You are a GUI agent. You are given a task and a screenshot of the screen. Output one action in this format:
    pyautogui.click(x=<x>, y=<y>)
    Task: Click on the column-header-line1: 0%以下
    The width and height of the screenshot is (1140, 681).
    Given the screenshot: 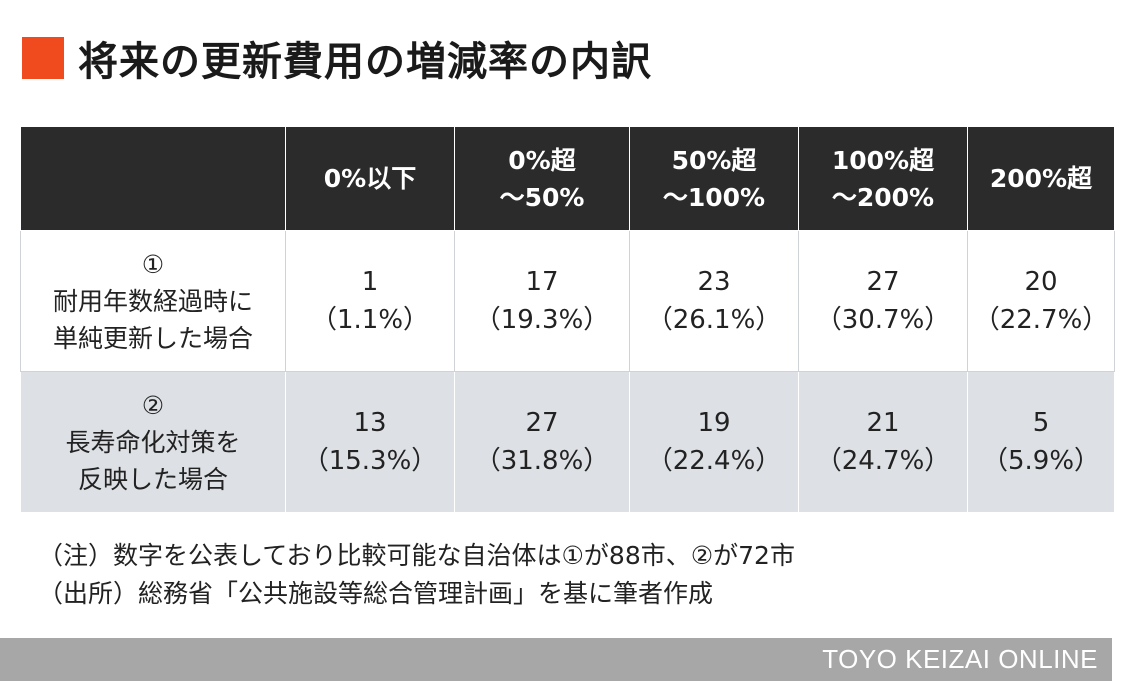 What is the action you would take?
    pyautogui.click(x=370, y=178)
    